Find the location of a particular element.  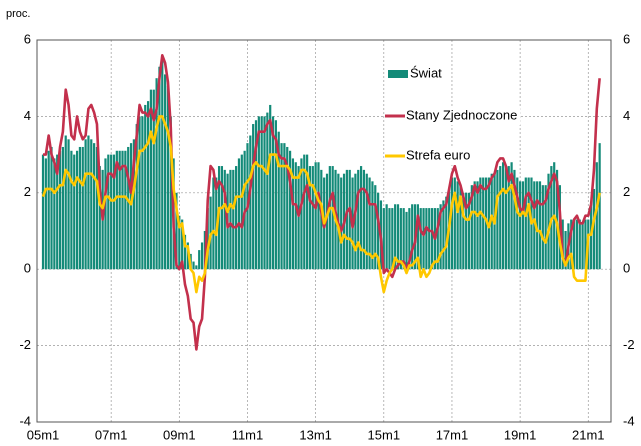

legend-bg is located at coordinates (439, 156).